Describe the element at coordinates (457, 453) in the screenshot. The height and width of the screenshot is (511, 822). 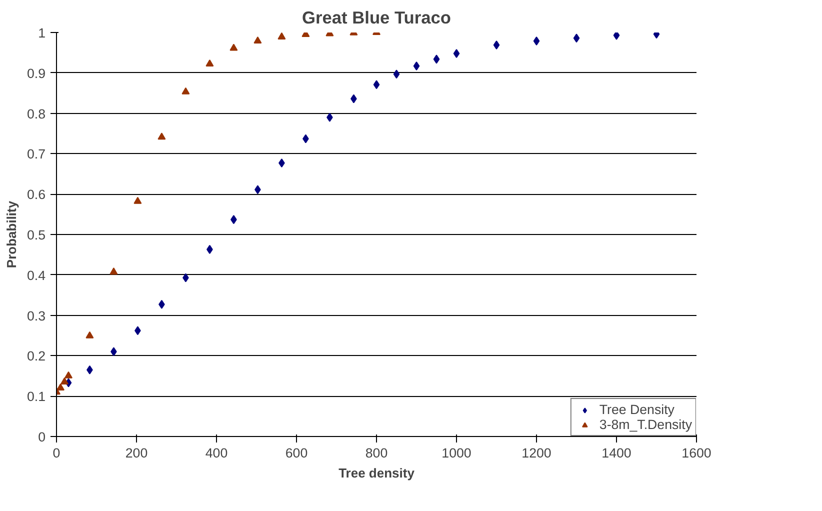
I see `x-tick-label: 1000` at that location.